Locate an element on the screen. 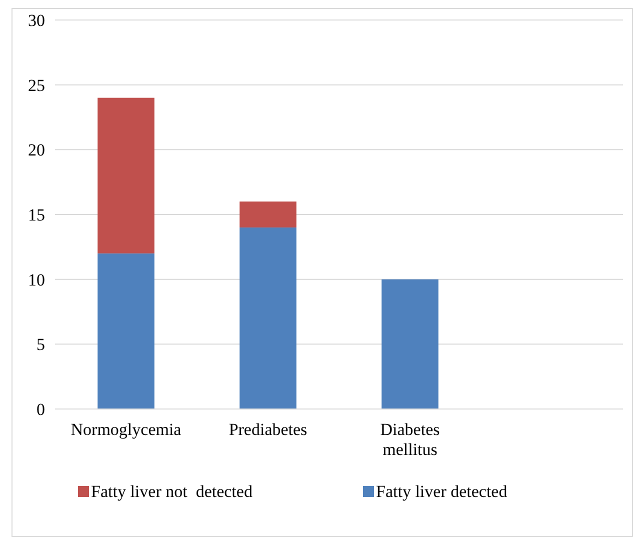 The height and width of the screenshot is (537, 633). y-tick-label: 0 is located at coordinates (40, 409).